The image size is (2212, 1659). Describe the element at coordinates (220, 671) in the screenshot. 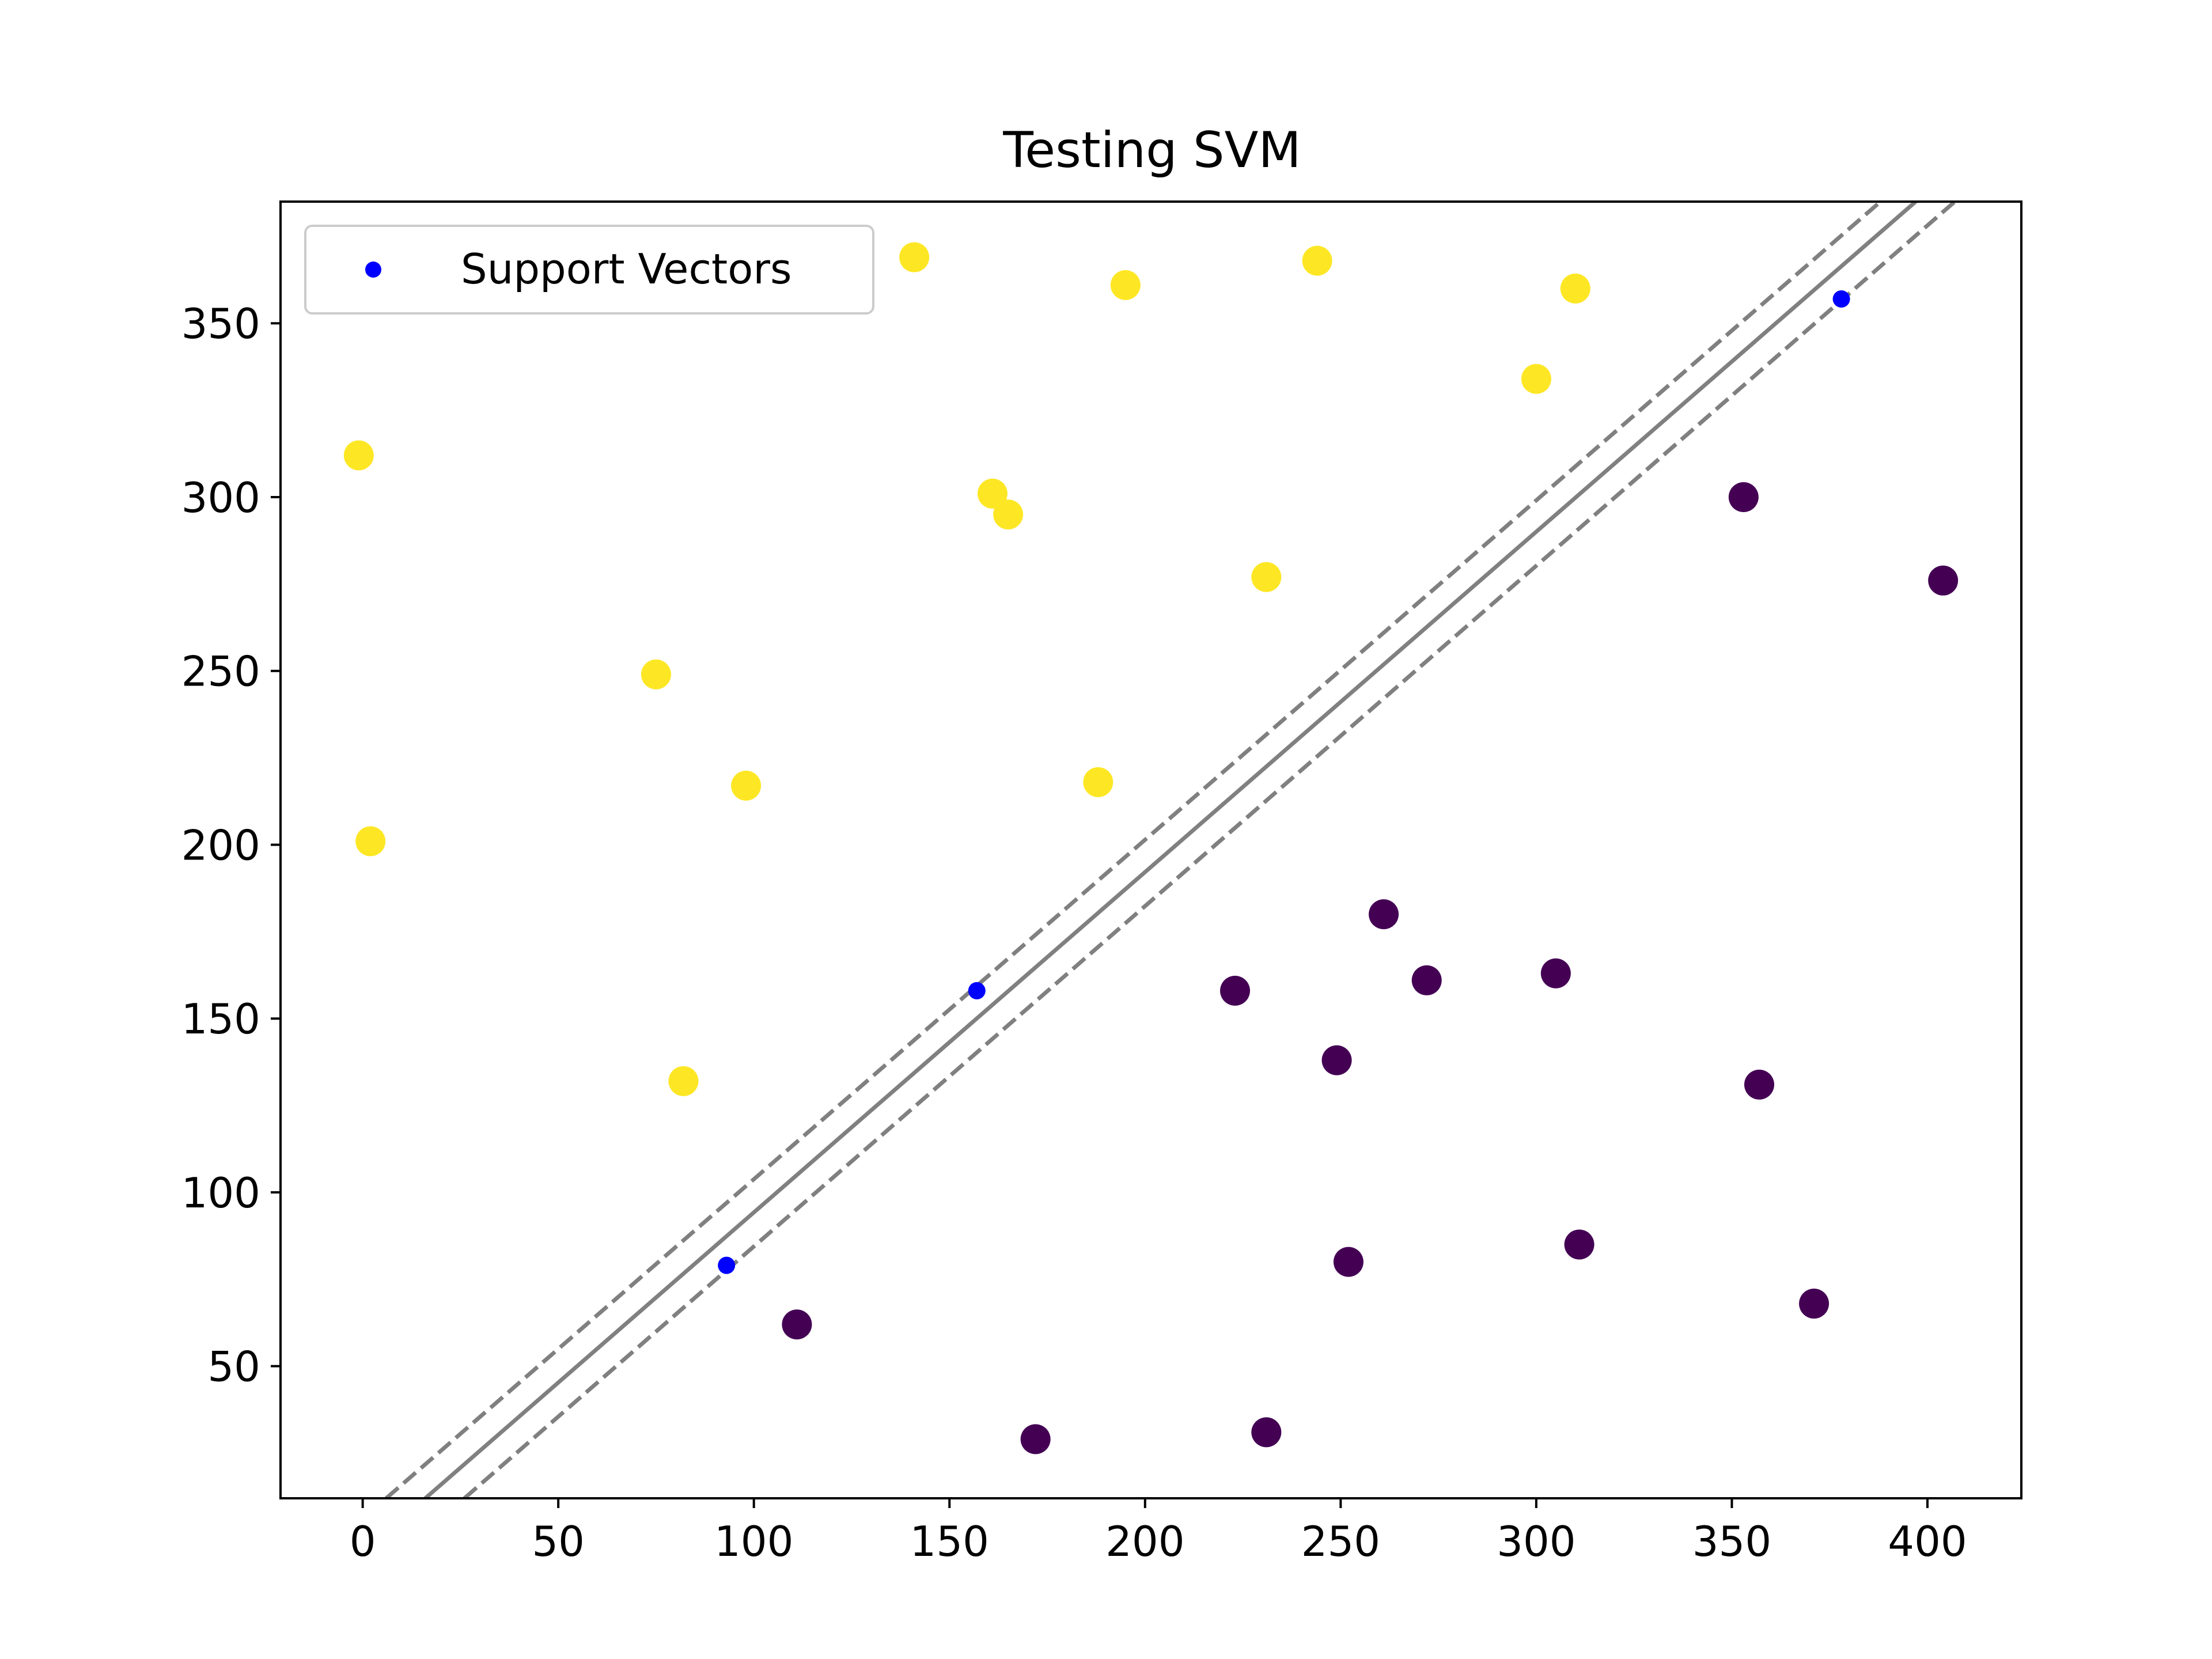

I see `y-tick-label: 250` at that location.